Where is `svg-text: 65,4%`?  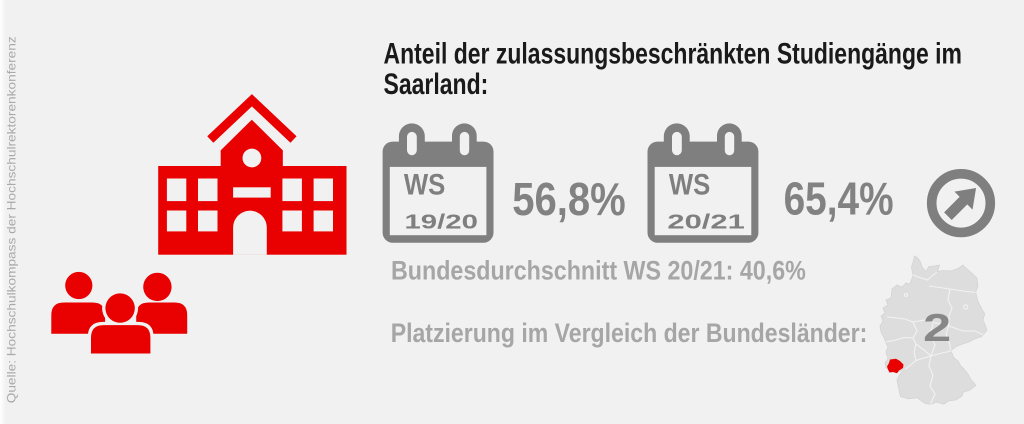
svg-text: 65,4% is located at coordinates (839, 199).